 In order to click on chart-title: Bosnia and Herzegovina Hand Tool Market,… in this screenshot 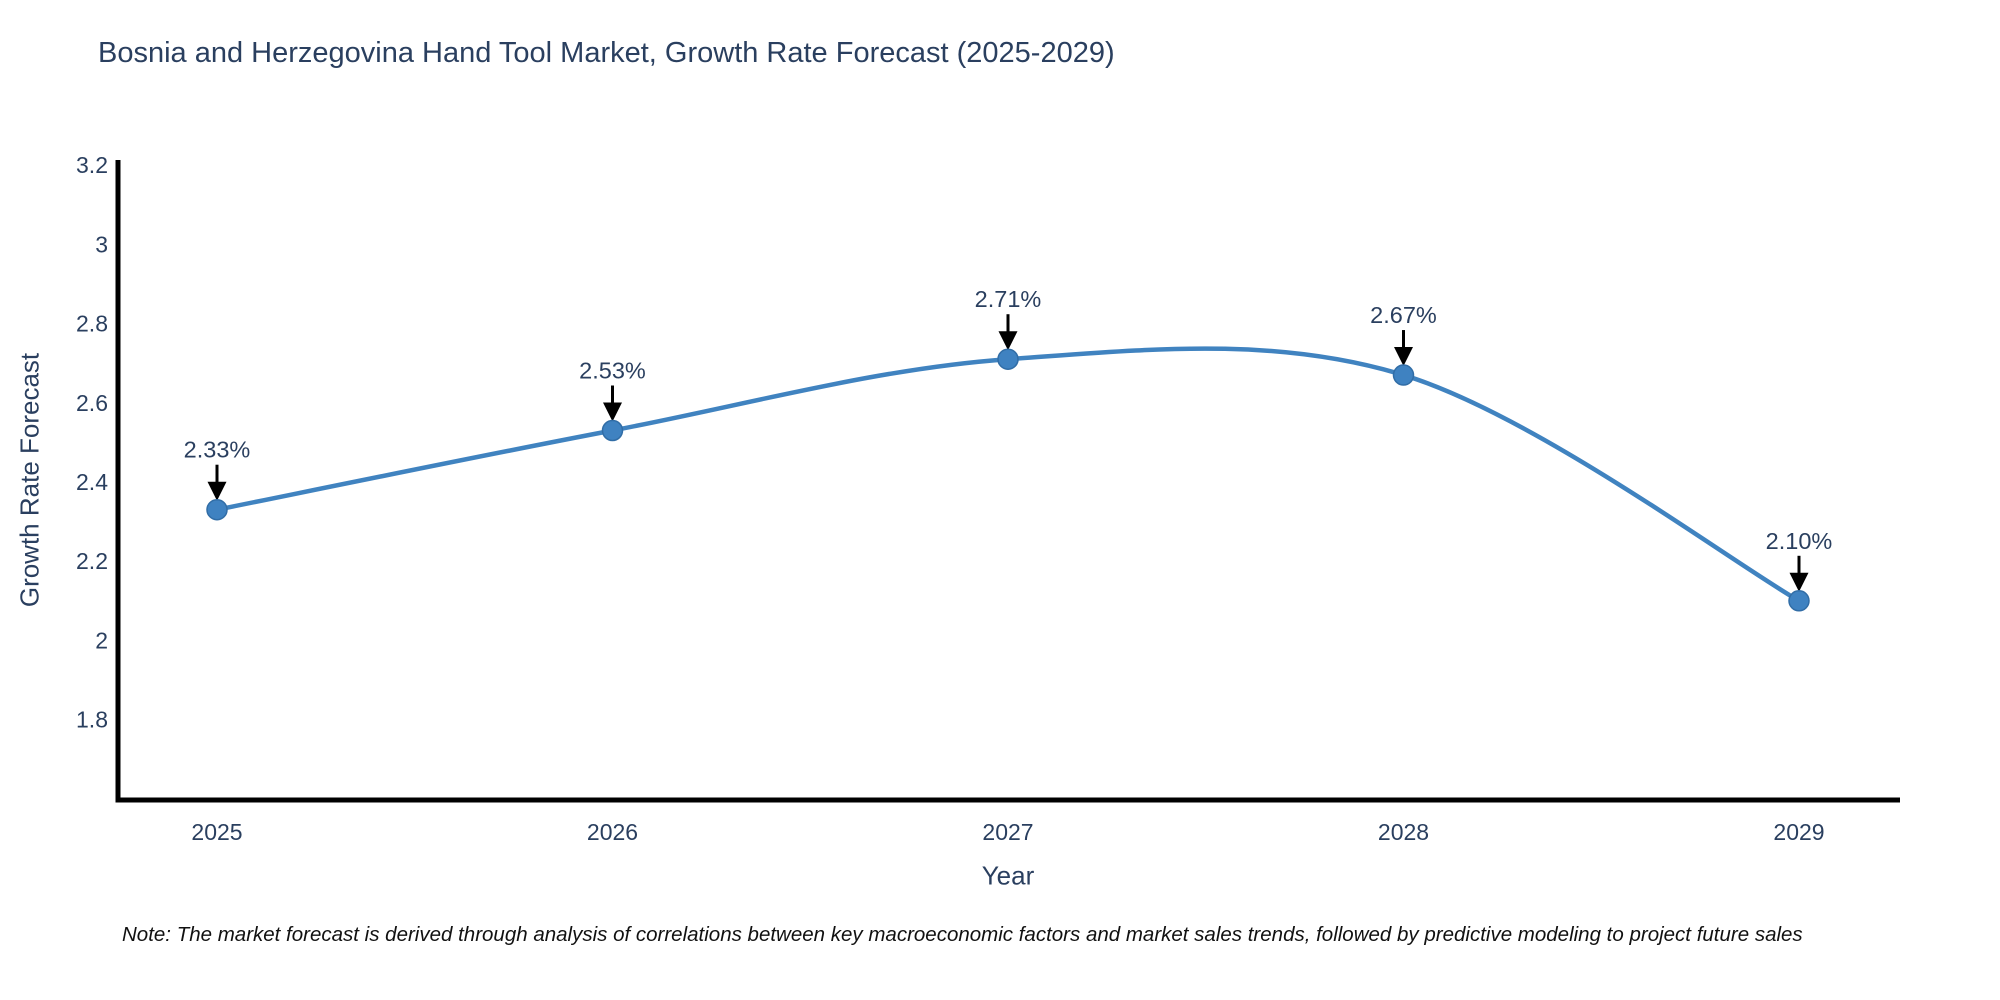, I will do `click(606, 53)`.